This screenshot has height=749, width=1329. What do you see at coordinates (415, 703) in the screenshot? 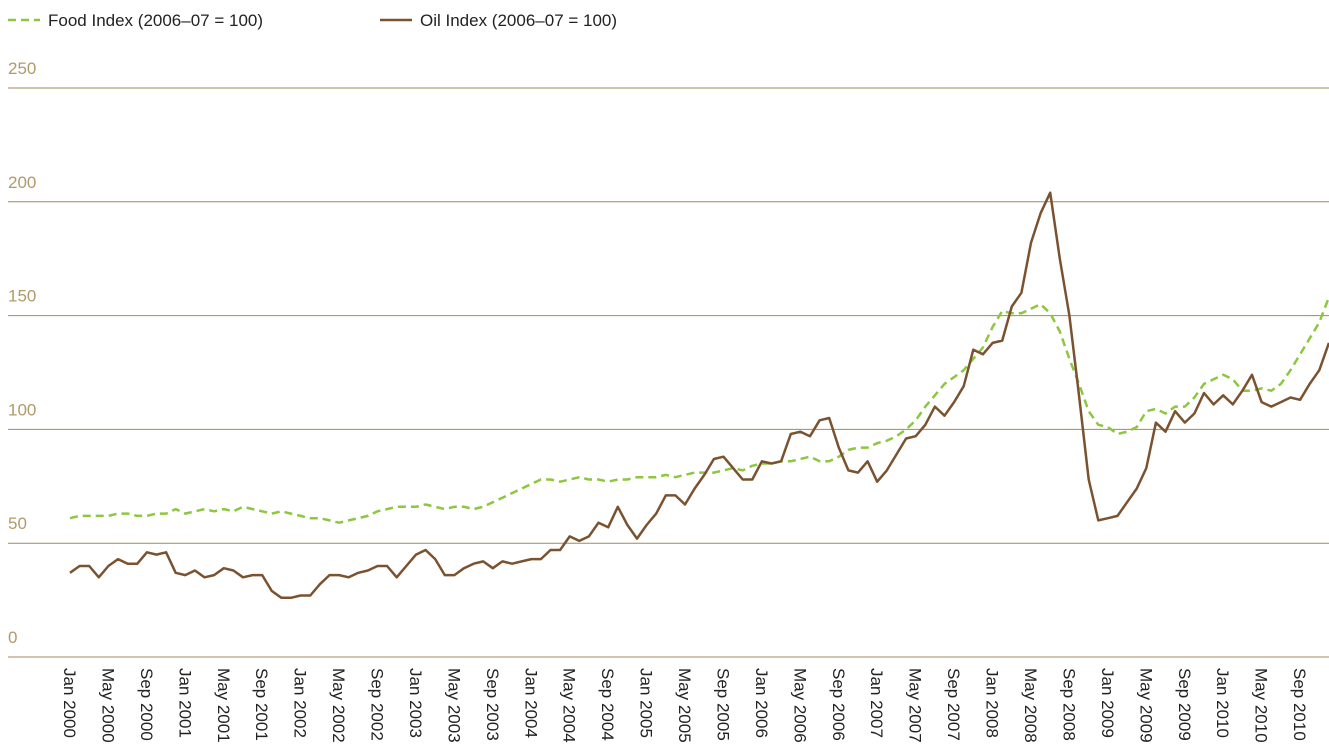
I see `x-tick-label: Jan 2003` at bounding box center [415, 703].